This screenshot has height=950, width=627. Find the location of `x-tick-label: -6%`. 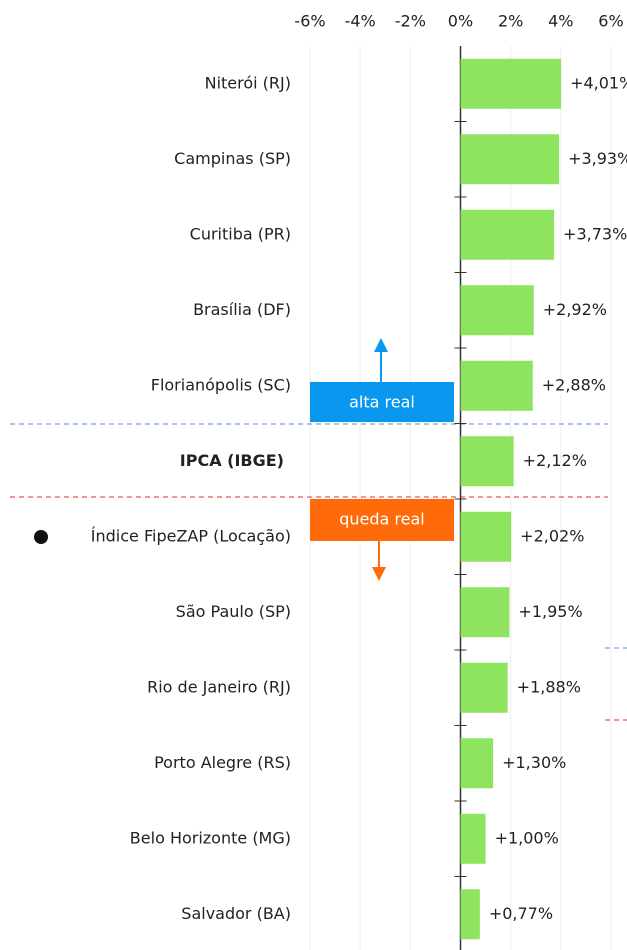

x-tick-label: -6% is located at coordinates (309, 21).